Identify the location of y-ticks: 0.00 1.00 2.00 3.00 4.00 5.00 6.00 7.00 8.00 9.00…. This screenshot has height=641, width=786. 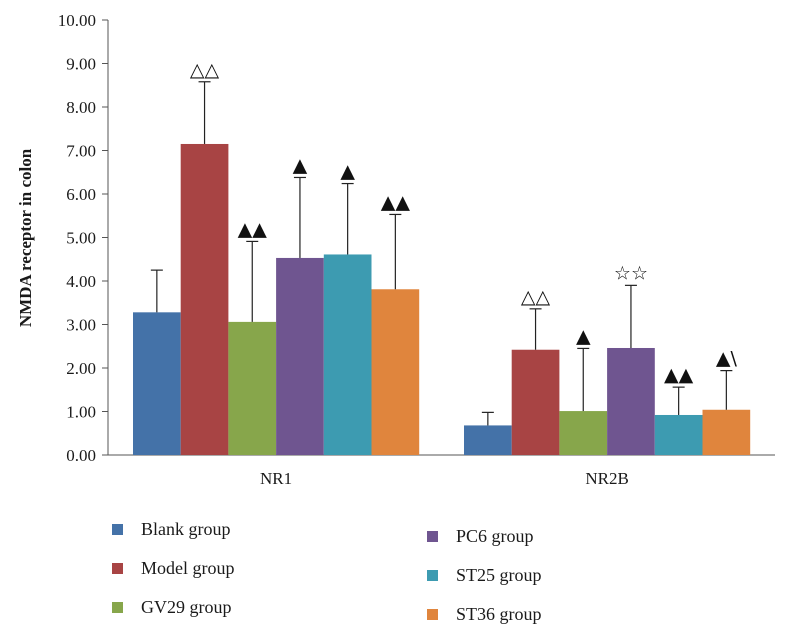
(83, 238).